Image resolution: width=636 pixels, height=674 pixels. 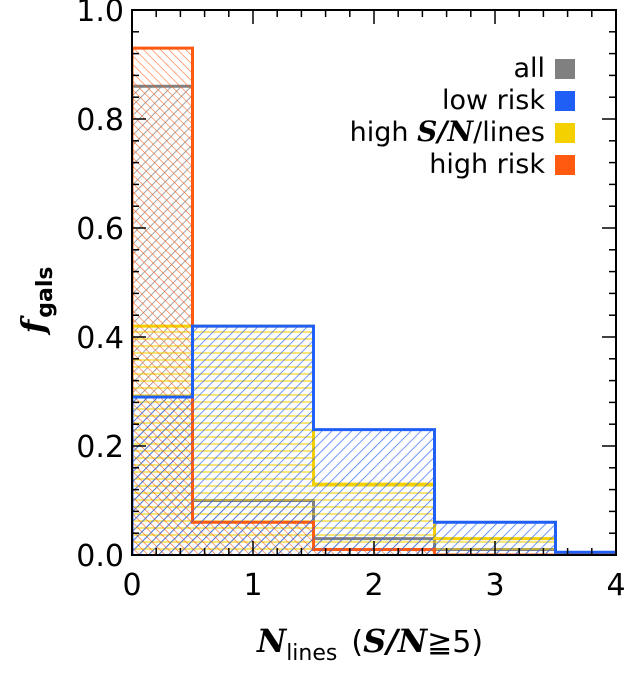 I want to click on legend: all low risk high S/N/lines high risk, so click(x=462, y=116).